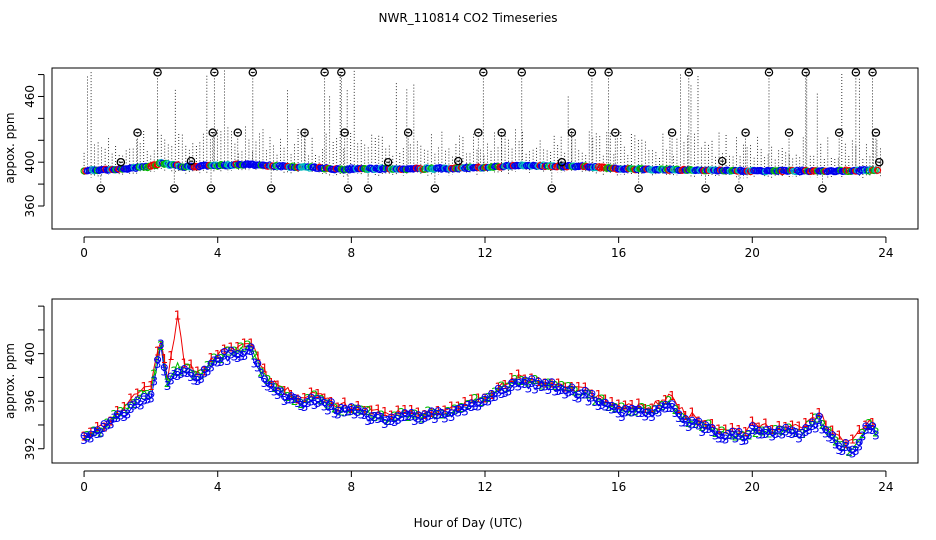  Describe the element at coordinates (468, 18) in the screenshot. I see `figure-title: NWR_110814 CO2 Timeseries` at that location.